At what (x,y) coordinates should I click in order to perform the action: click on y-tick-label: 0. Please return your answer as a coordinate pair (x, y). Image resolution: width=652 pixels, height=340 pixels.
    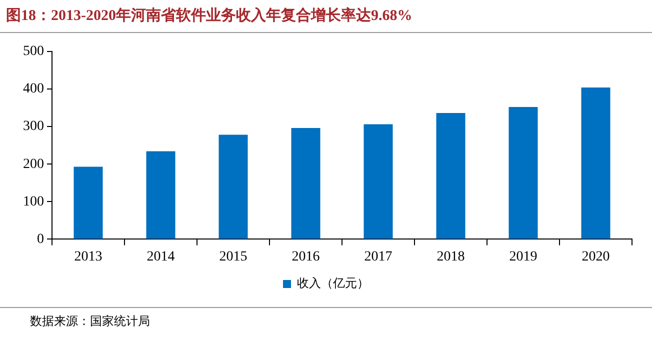
    Looking at the image, I should click on (40, 239).